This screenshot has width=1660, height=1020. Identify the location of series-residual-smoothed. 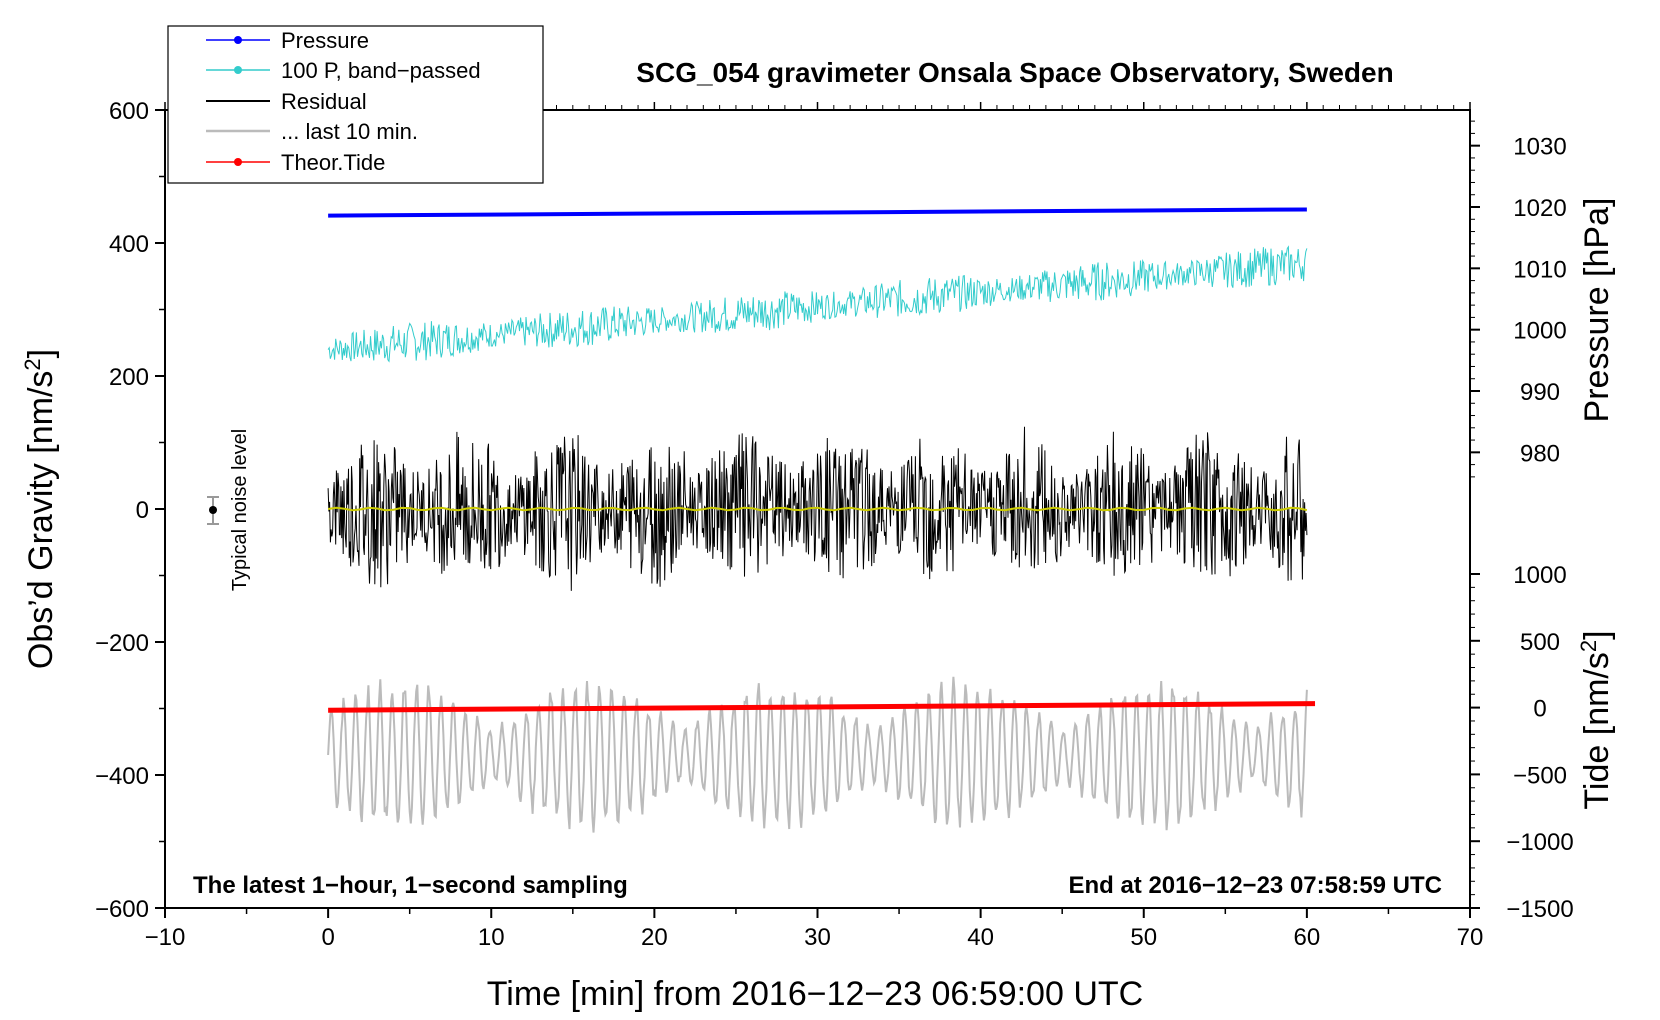
(817, 509).